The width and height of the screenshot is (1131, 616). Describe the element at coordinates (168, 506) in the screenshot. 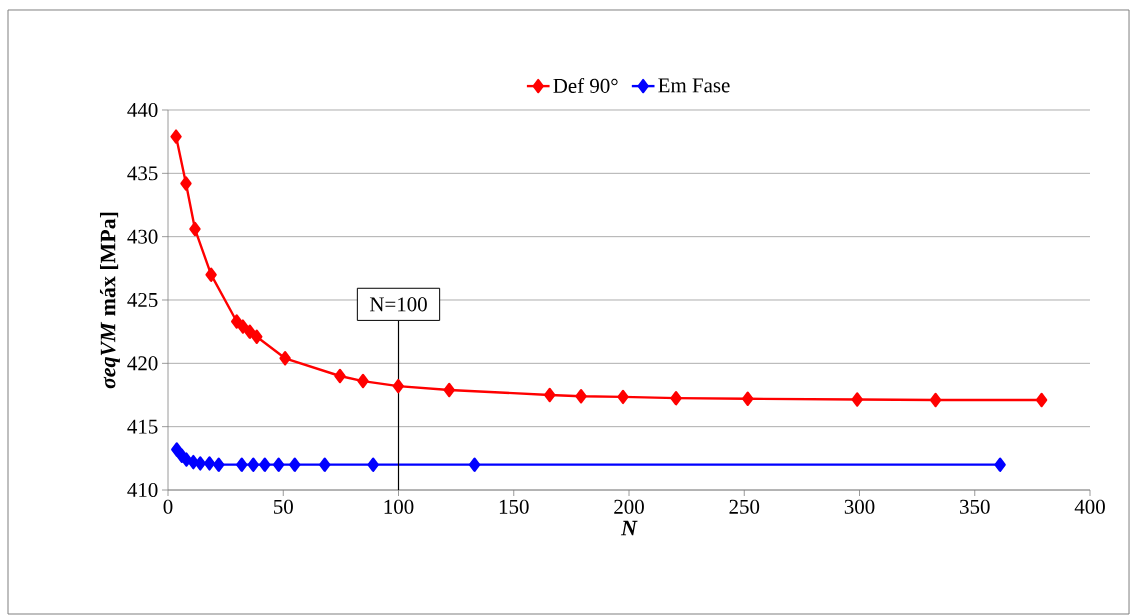

I see `x-tick-label: 0` at that location.